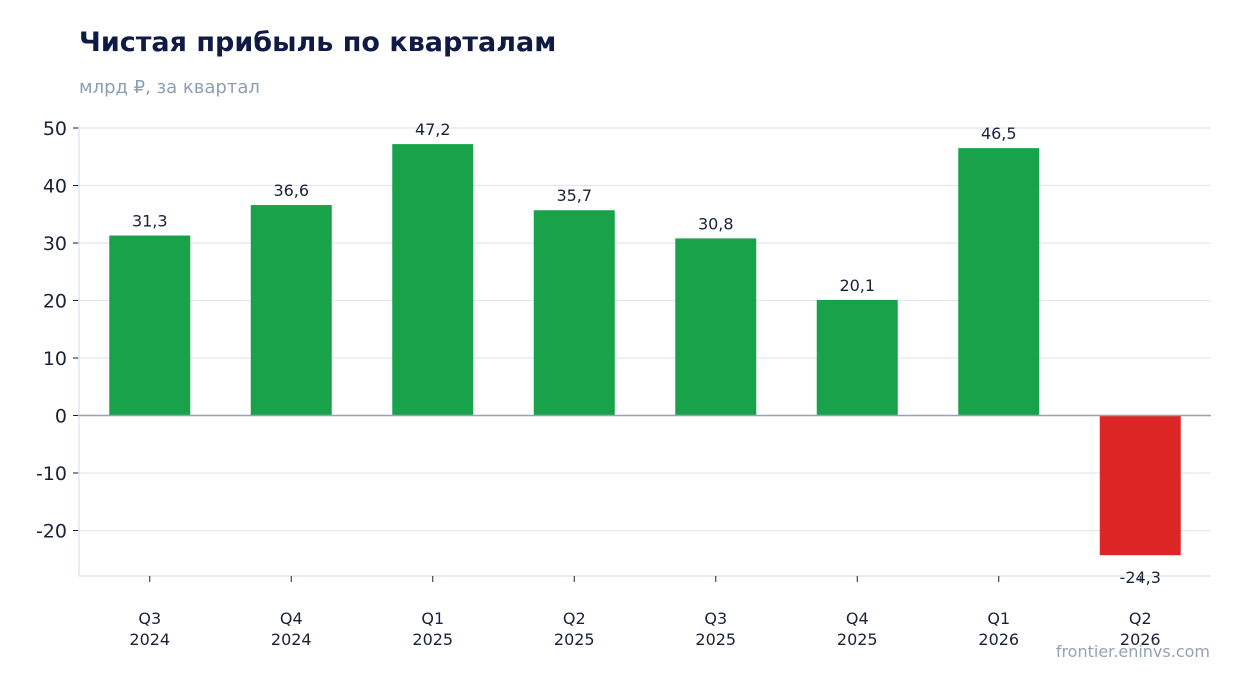 Image resolution: width=1241 pixels, height=693 pixels. Describe the element at coordinates (716, 223) in the screenshot. I see `bar-value-label: 30,8` at that location.